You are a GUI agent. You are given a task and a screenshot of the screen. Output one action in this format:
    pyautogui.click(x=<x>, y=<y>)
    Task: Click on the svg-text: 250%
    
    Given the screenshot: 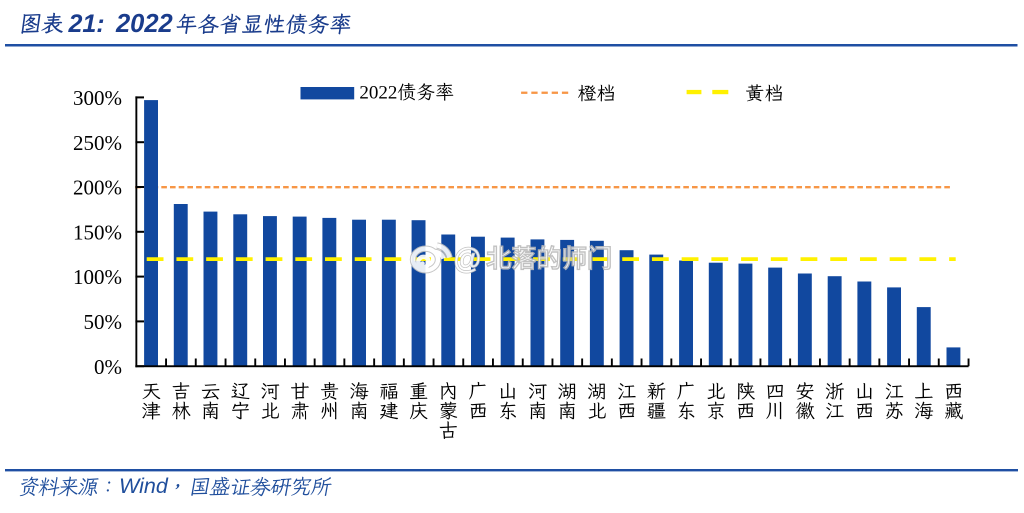 What is the action you would take?
    pyautogui.click(x=97, y=143)
    